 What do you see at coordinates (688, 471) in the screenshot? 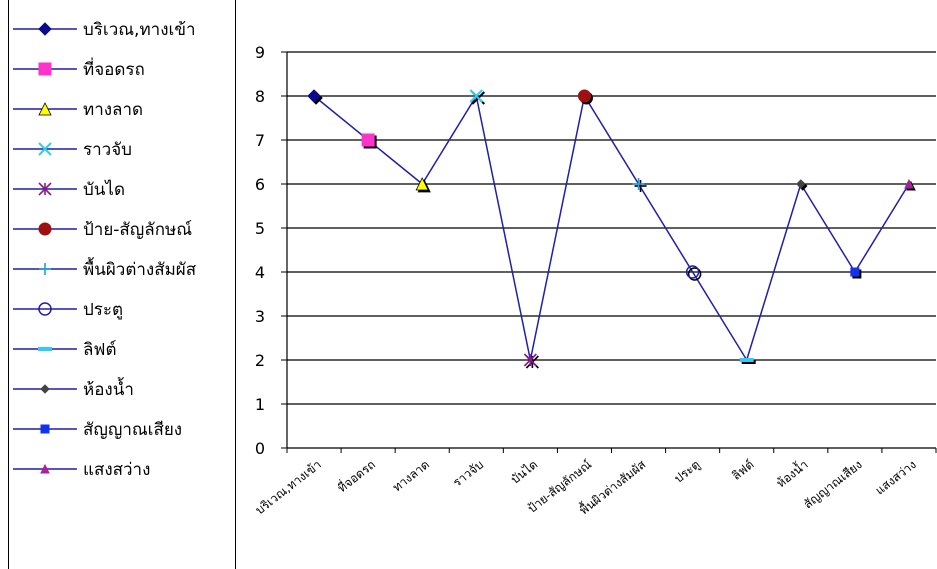
I see `x-tick-label: ประตู` at bounding box center [688, 471].